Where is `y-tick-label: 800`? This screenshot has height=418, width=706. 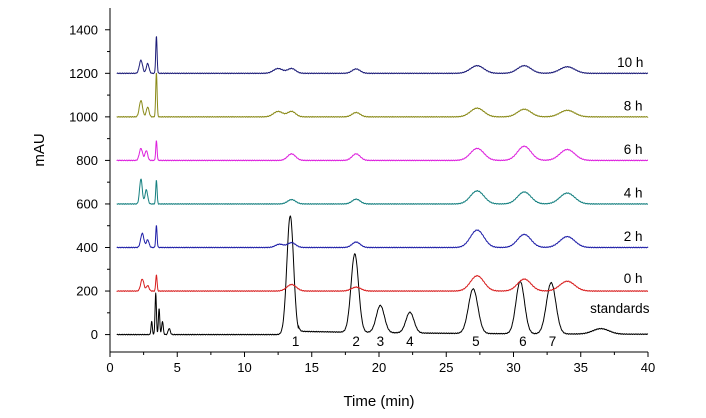
y-tick-label: 800 is located at coordinates (87, 160).